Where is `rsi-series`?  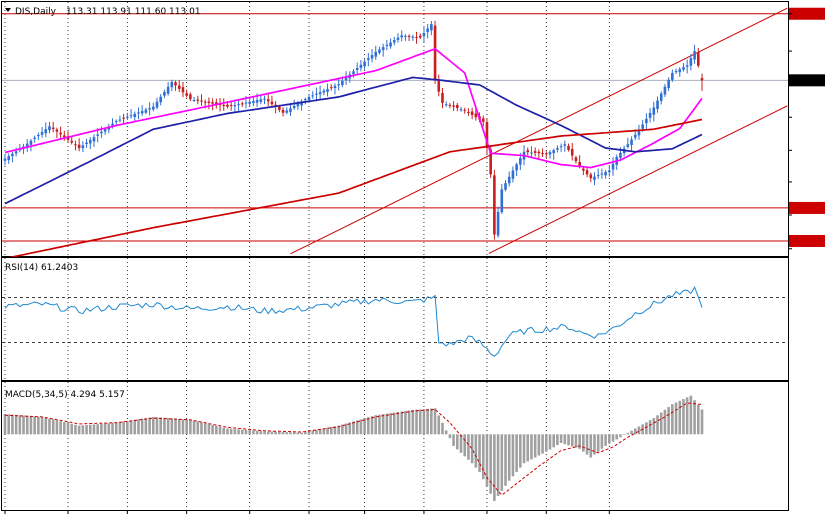 rsi-series is located at coordinates (353, 321).